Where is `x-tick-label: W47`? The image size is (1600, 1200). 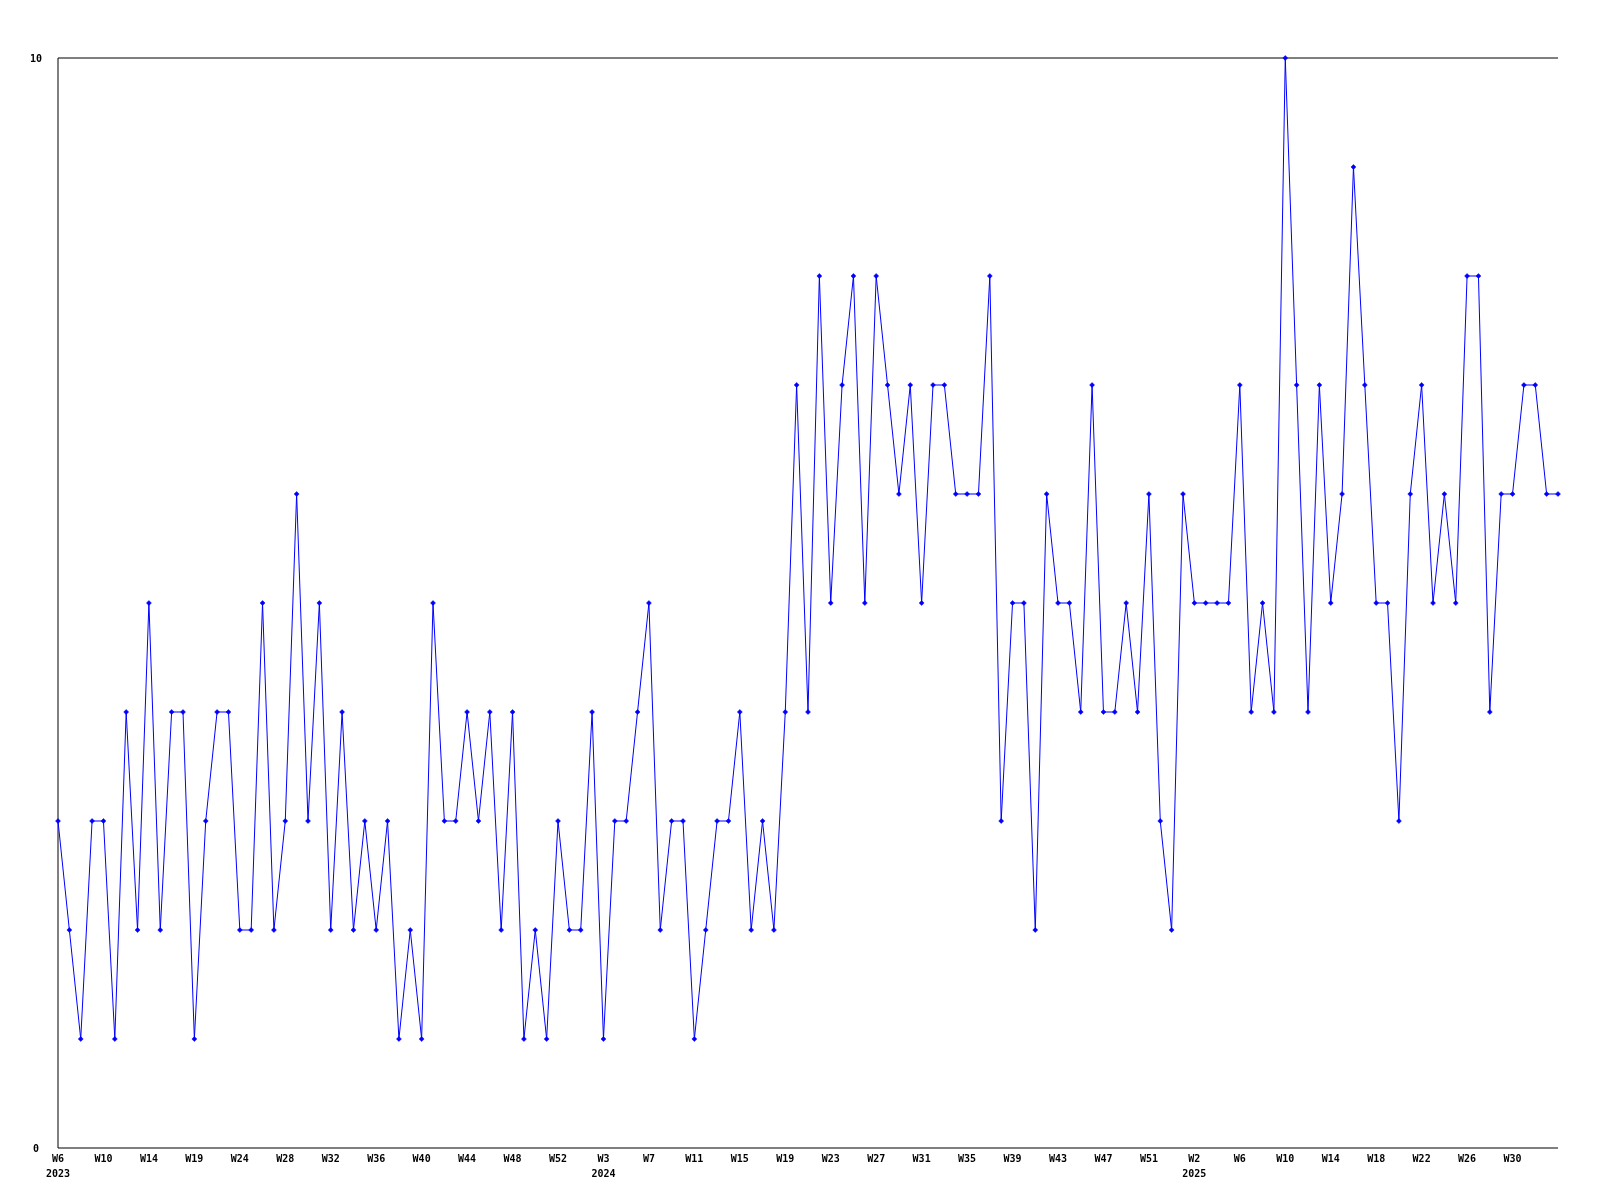 x-tick-label: W47 is located at coordinates (1103, 1158).